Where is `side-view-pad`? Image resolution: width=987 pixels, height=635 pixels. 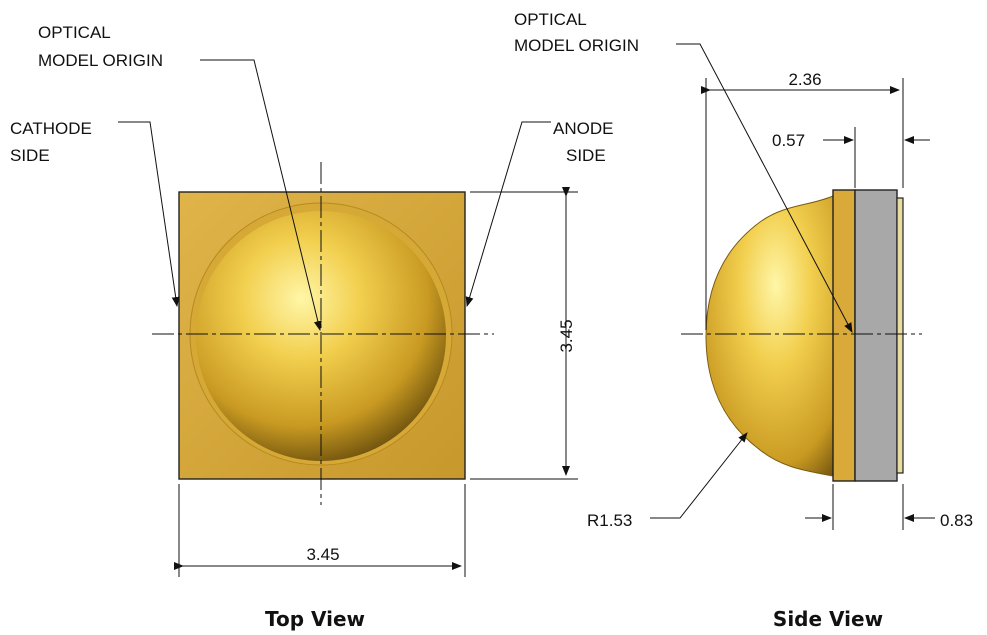 side-view-pad is located at coordinates (900, 335).